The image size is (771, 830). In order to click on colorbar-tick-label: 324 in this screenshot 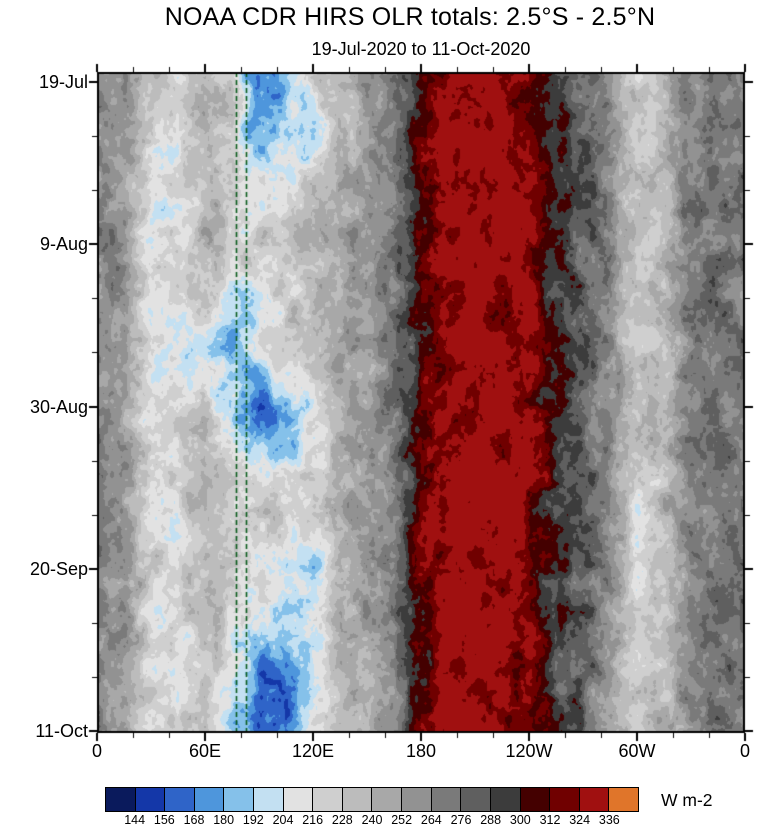, I will do `click(580, 820)`.